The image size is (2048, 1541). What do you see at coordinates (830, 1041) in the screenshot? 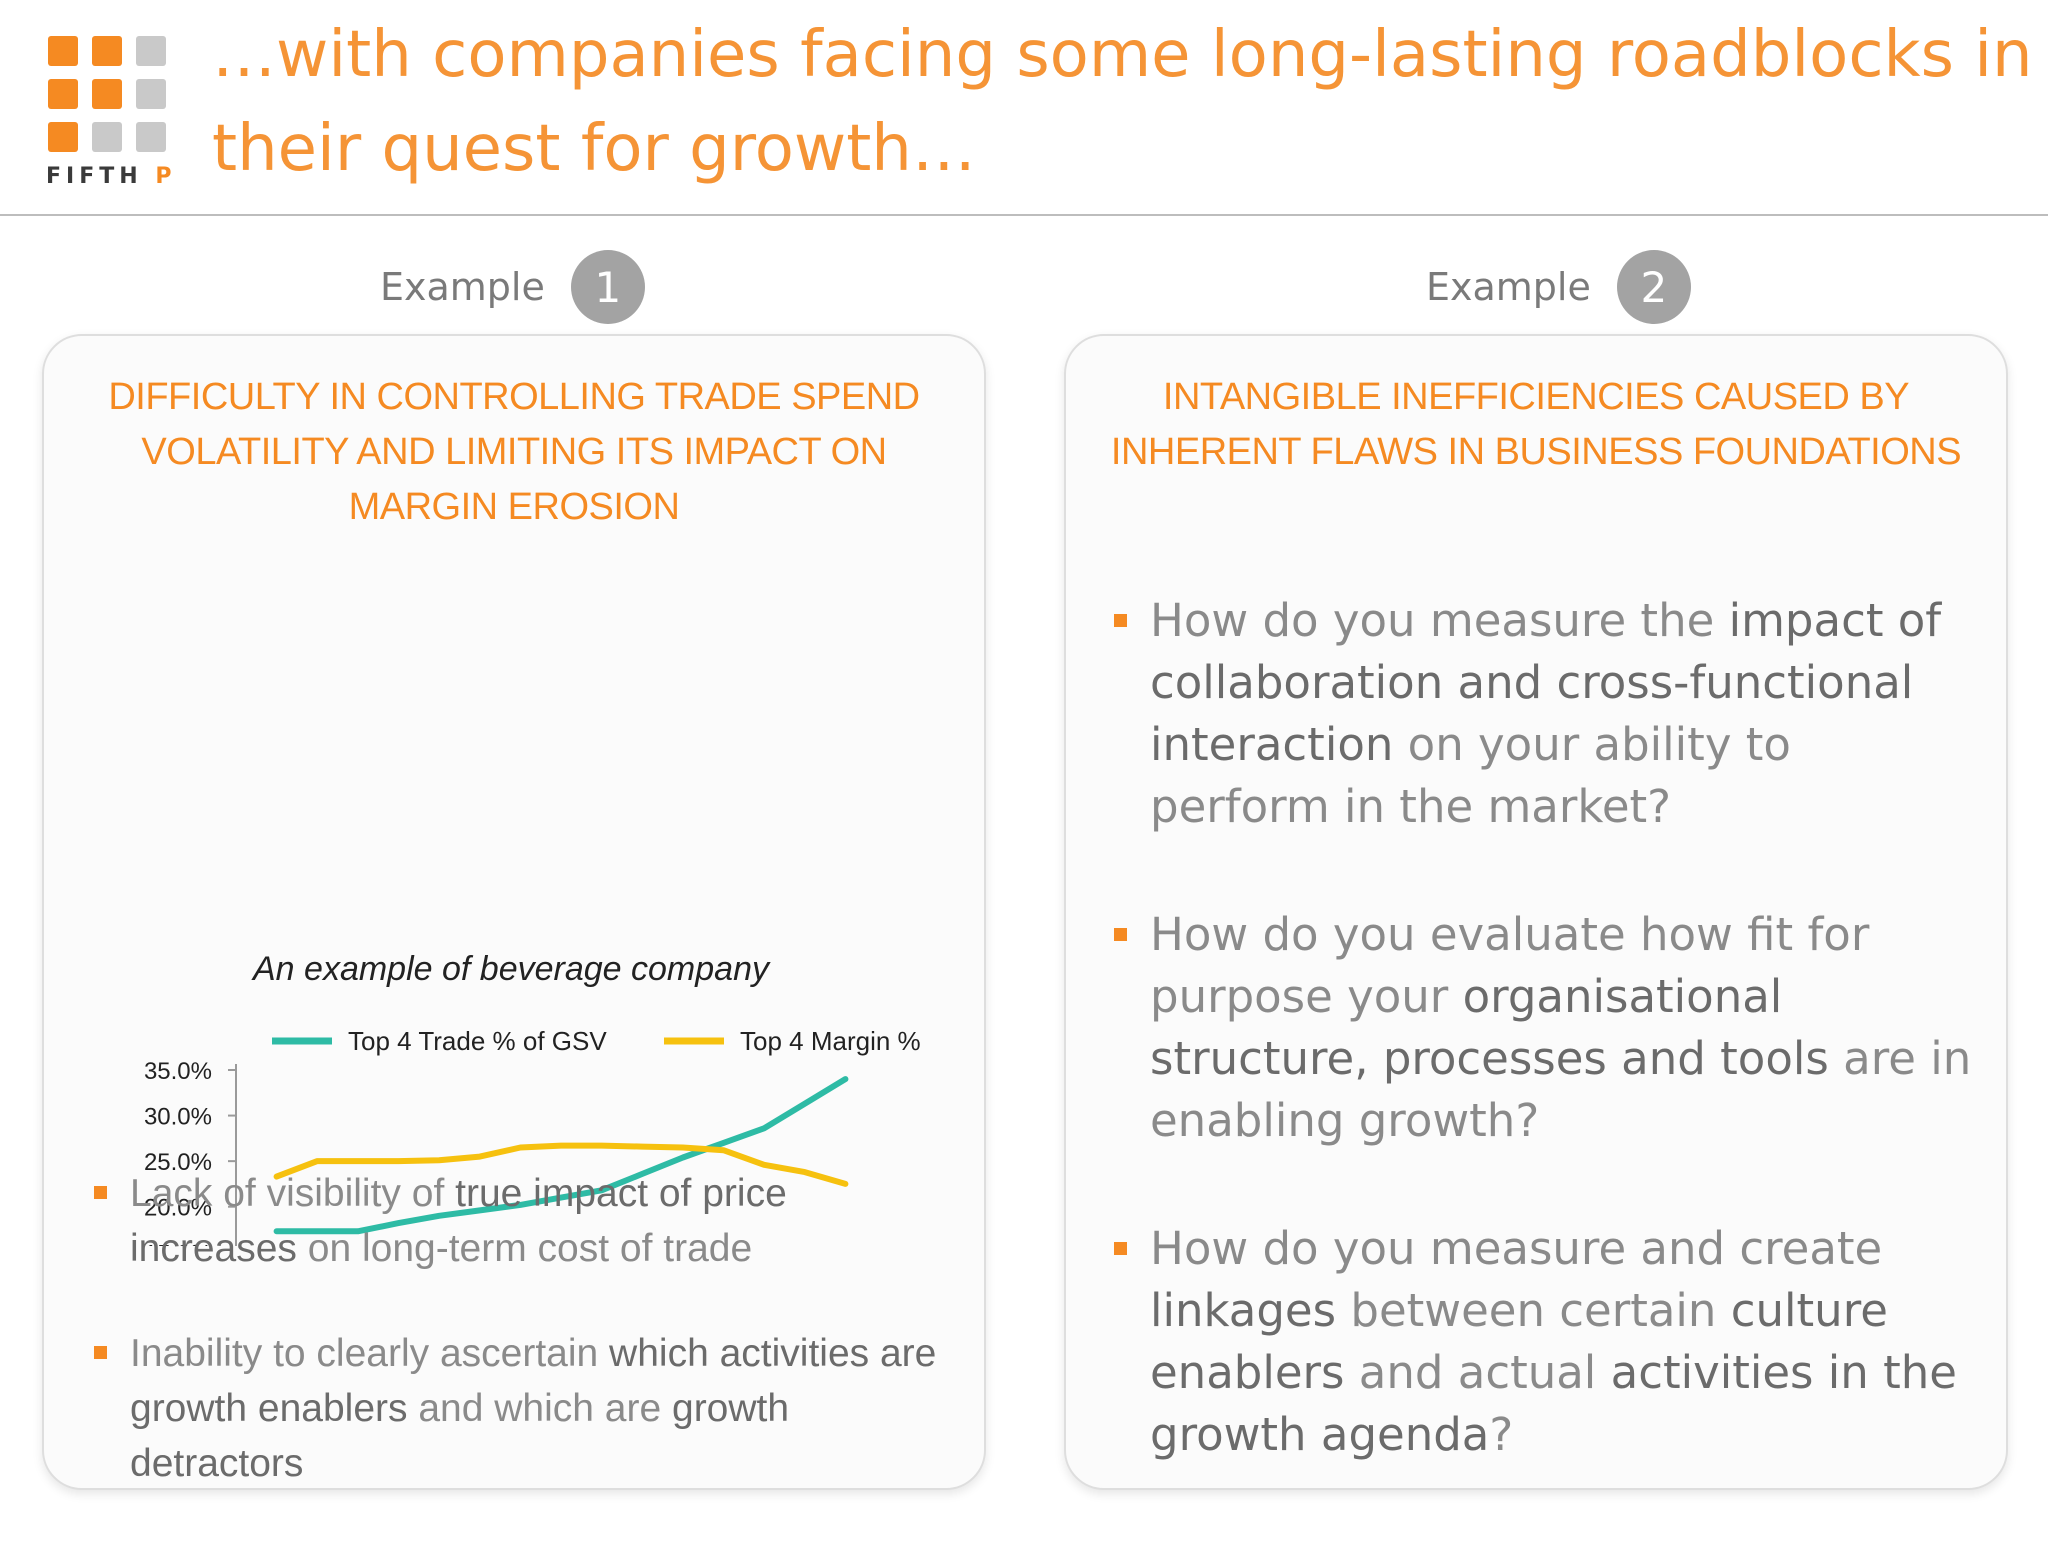
I see `legend-label: Top 4 Margin %` at bounding box center [830, 1041].